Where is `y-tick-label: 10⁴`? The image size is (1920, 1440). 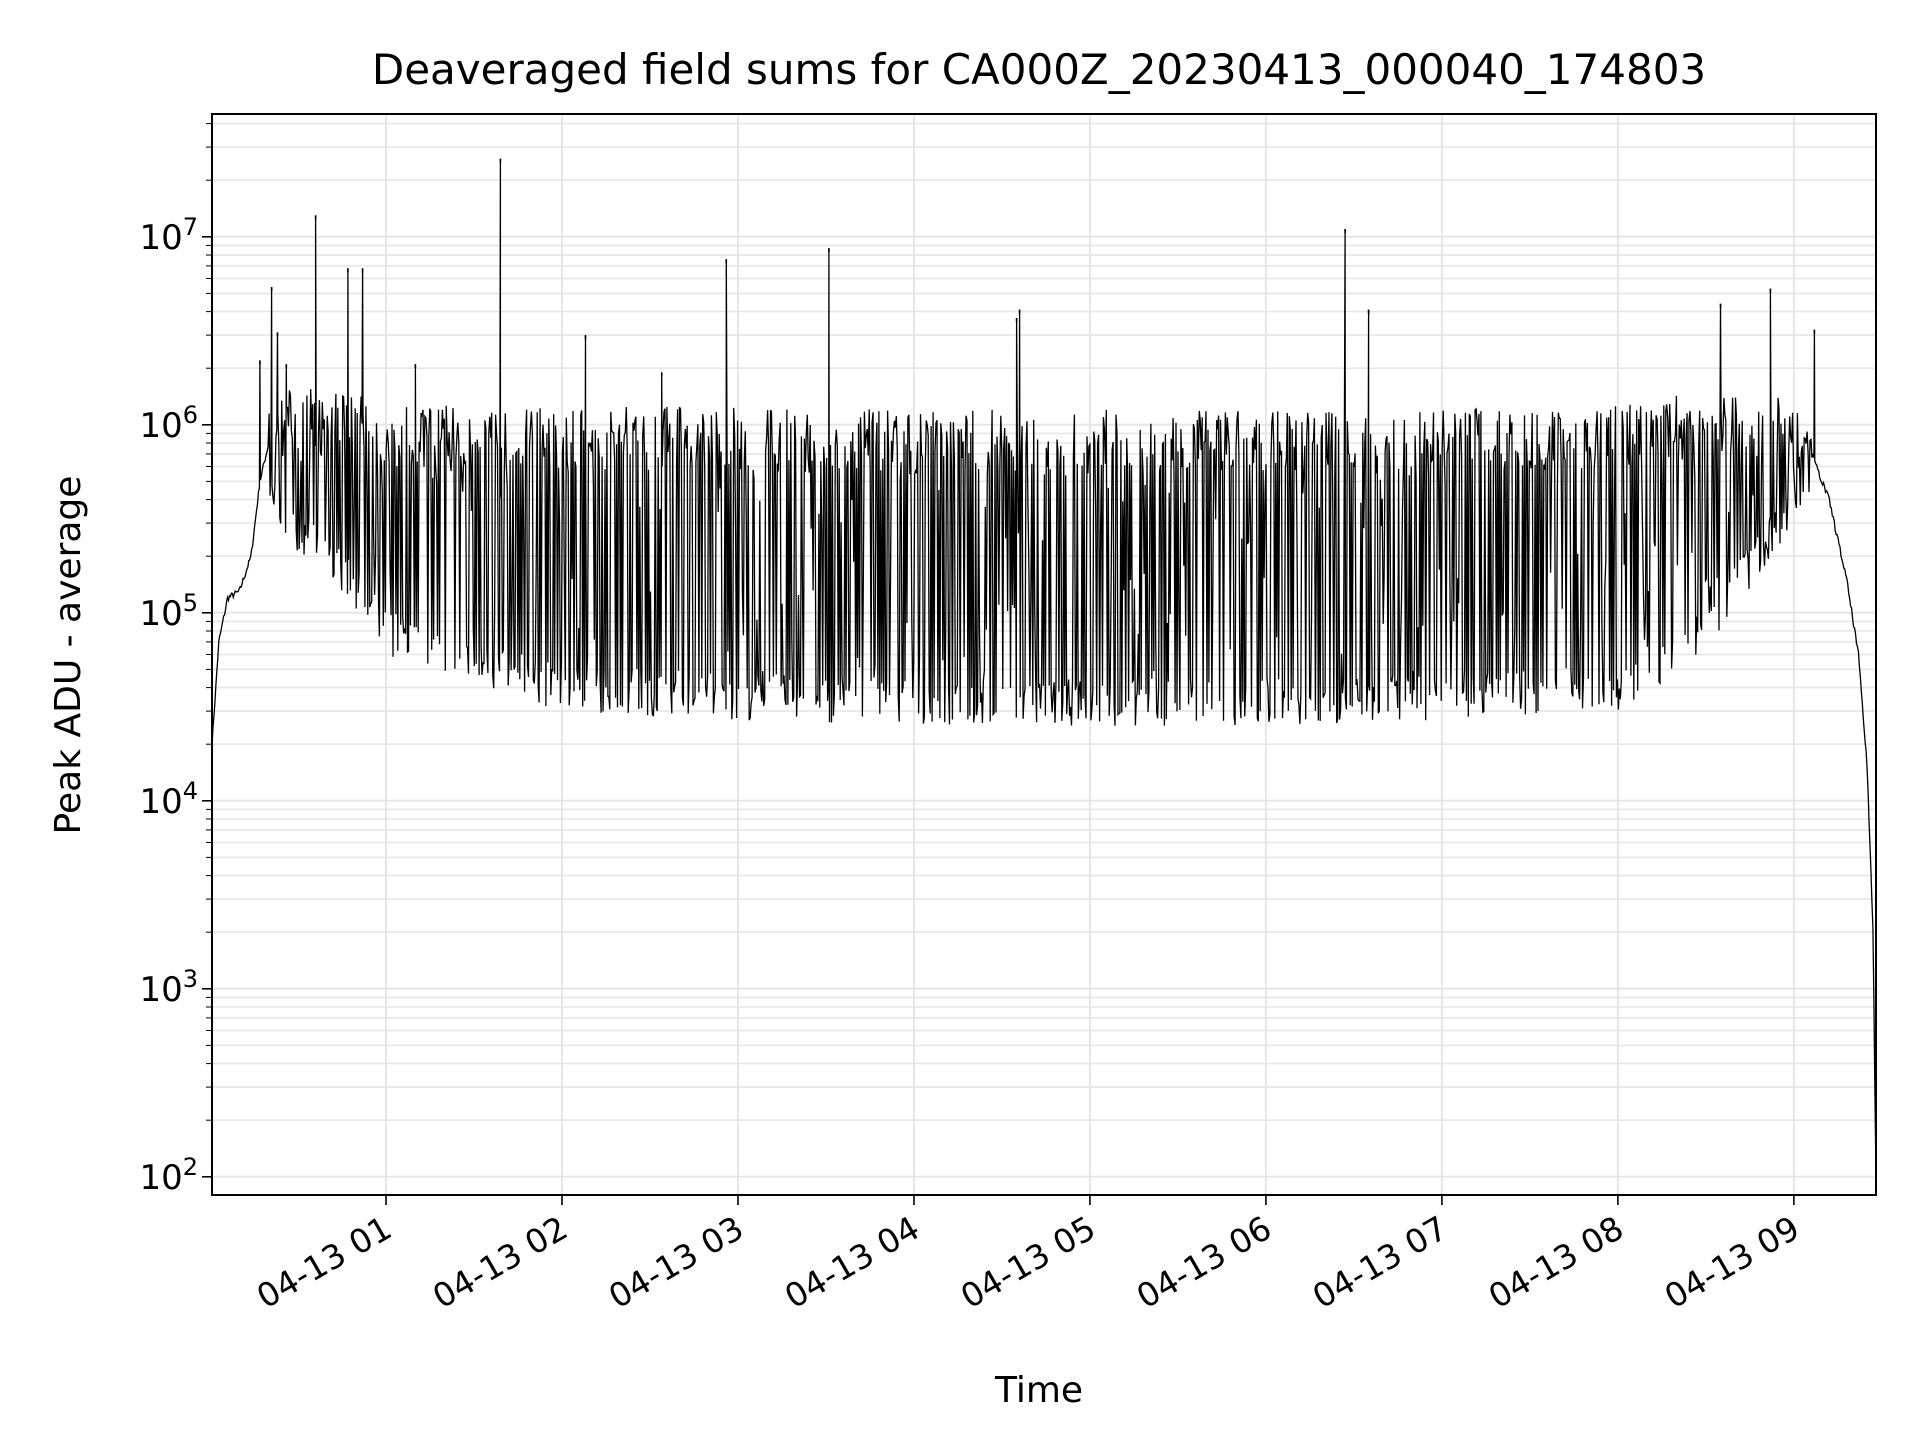 y-tick-label: 10⁴ is located at coordinates (168, 799).